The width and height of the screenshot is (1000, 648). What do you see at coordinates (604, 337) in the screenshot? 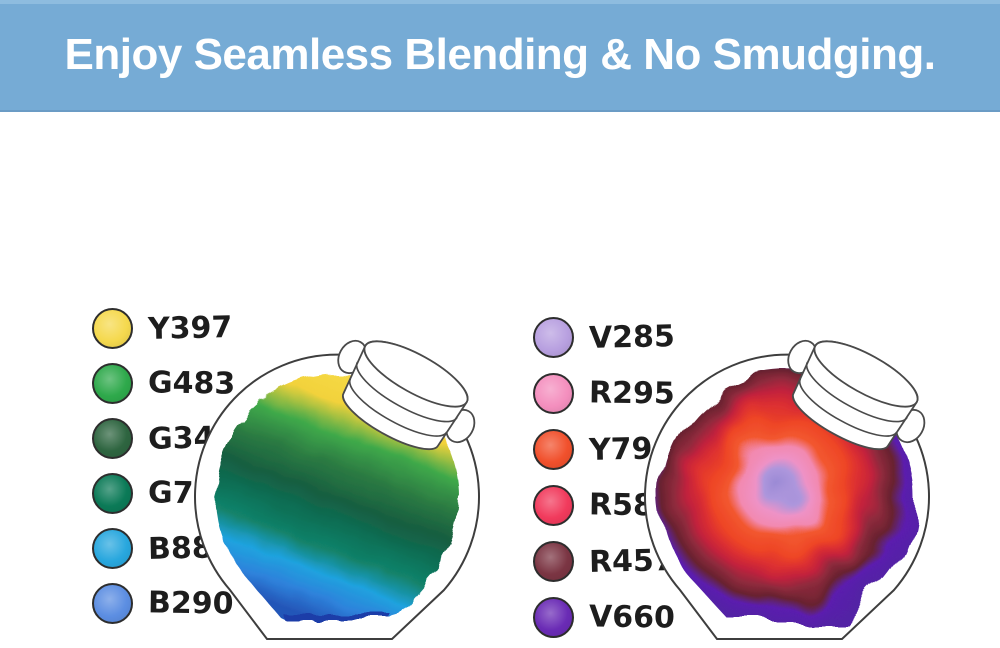
I see `swatch-row: V285` at bounding box center [604, 337].